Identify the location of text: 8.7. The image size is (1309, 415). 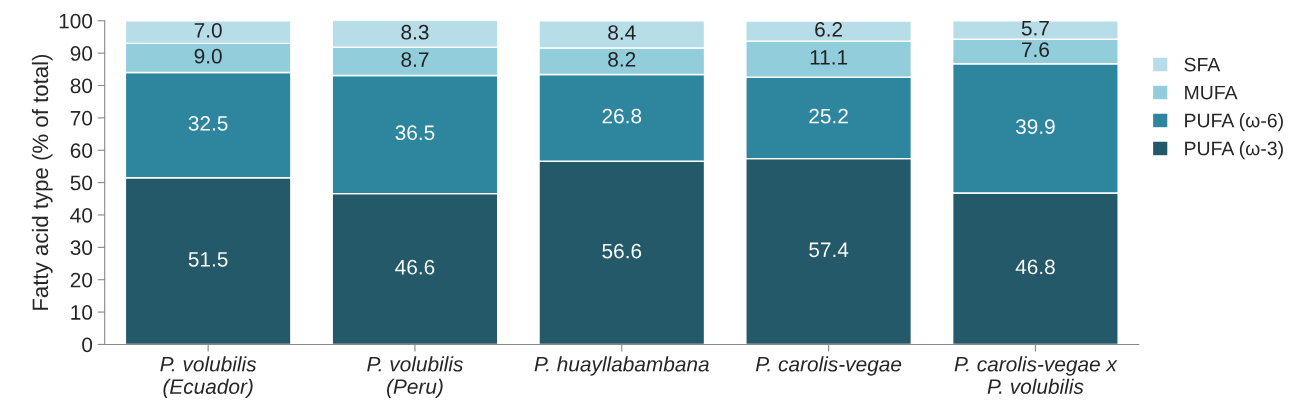
(415, 59).